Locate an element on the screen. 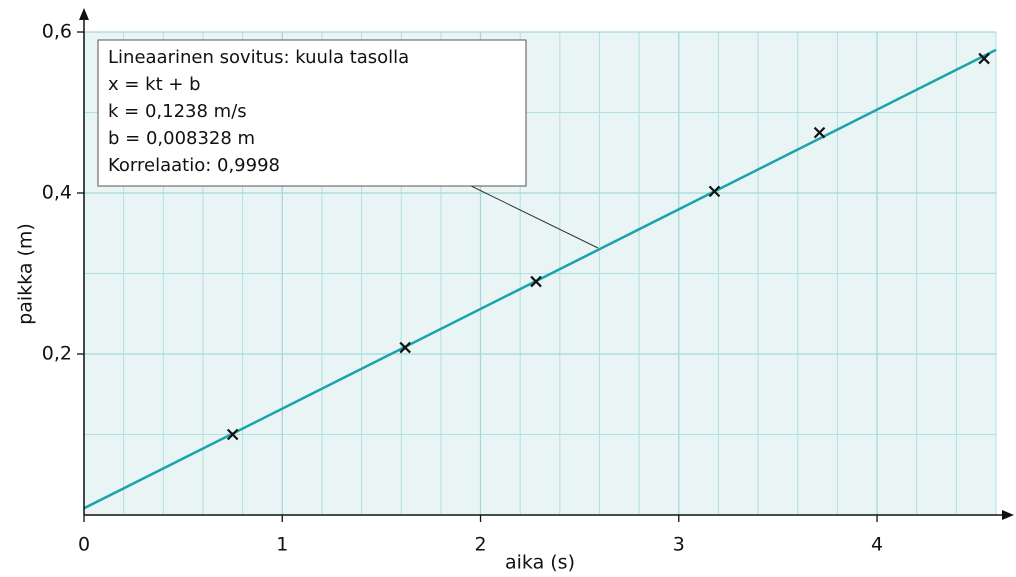 This screenshot has width=1016, height=577. annotation-line: b = 0,008328 m is located at coordinates (181, 138).